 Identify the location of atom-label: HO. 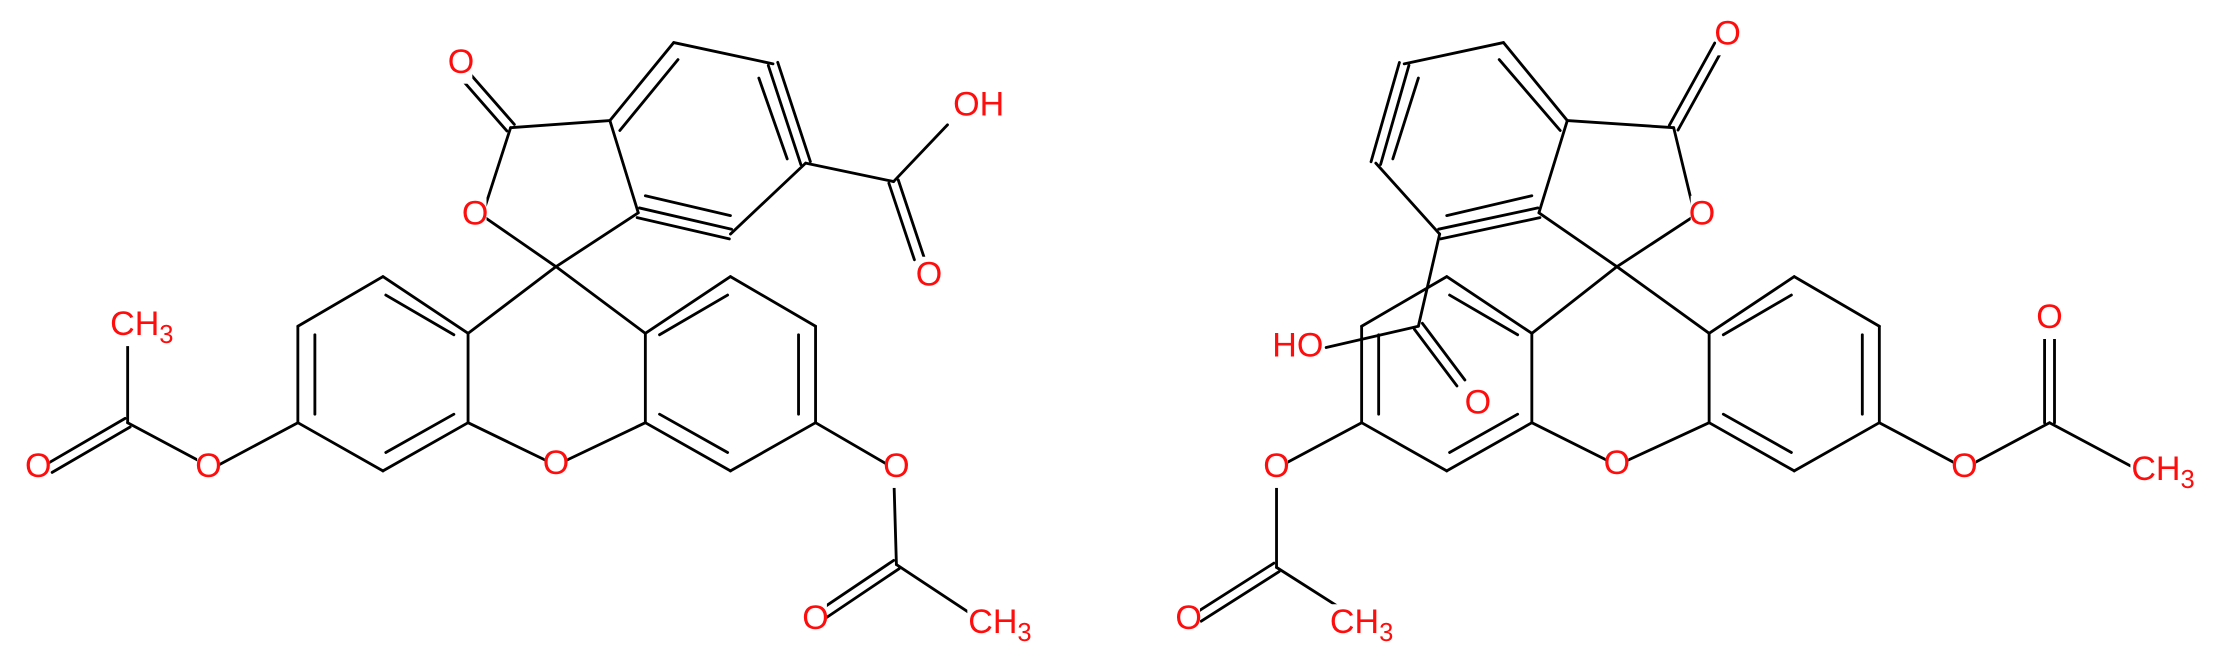
(1297, 346).